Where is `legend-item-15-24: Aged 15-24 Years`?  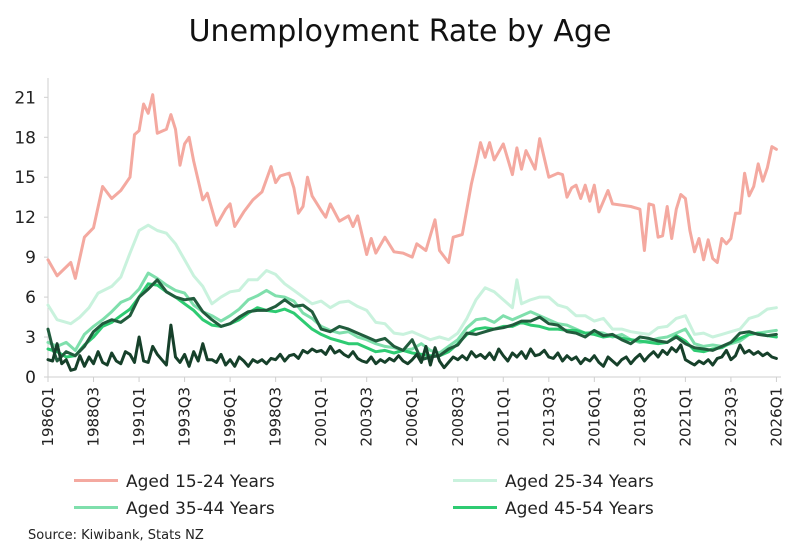 legend-item-15-24: Aged 15-24 Years is located at coordinates (174, 482).